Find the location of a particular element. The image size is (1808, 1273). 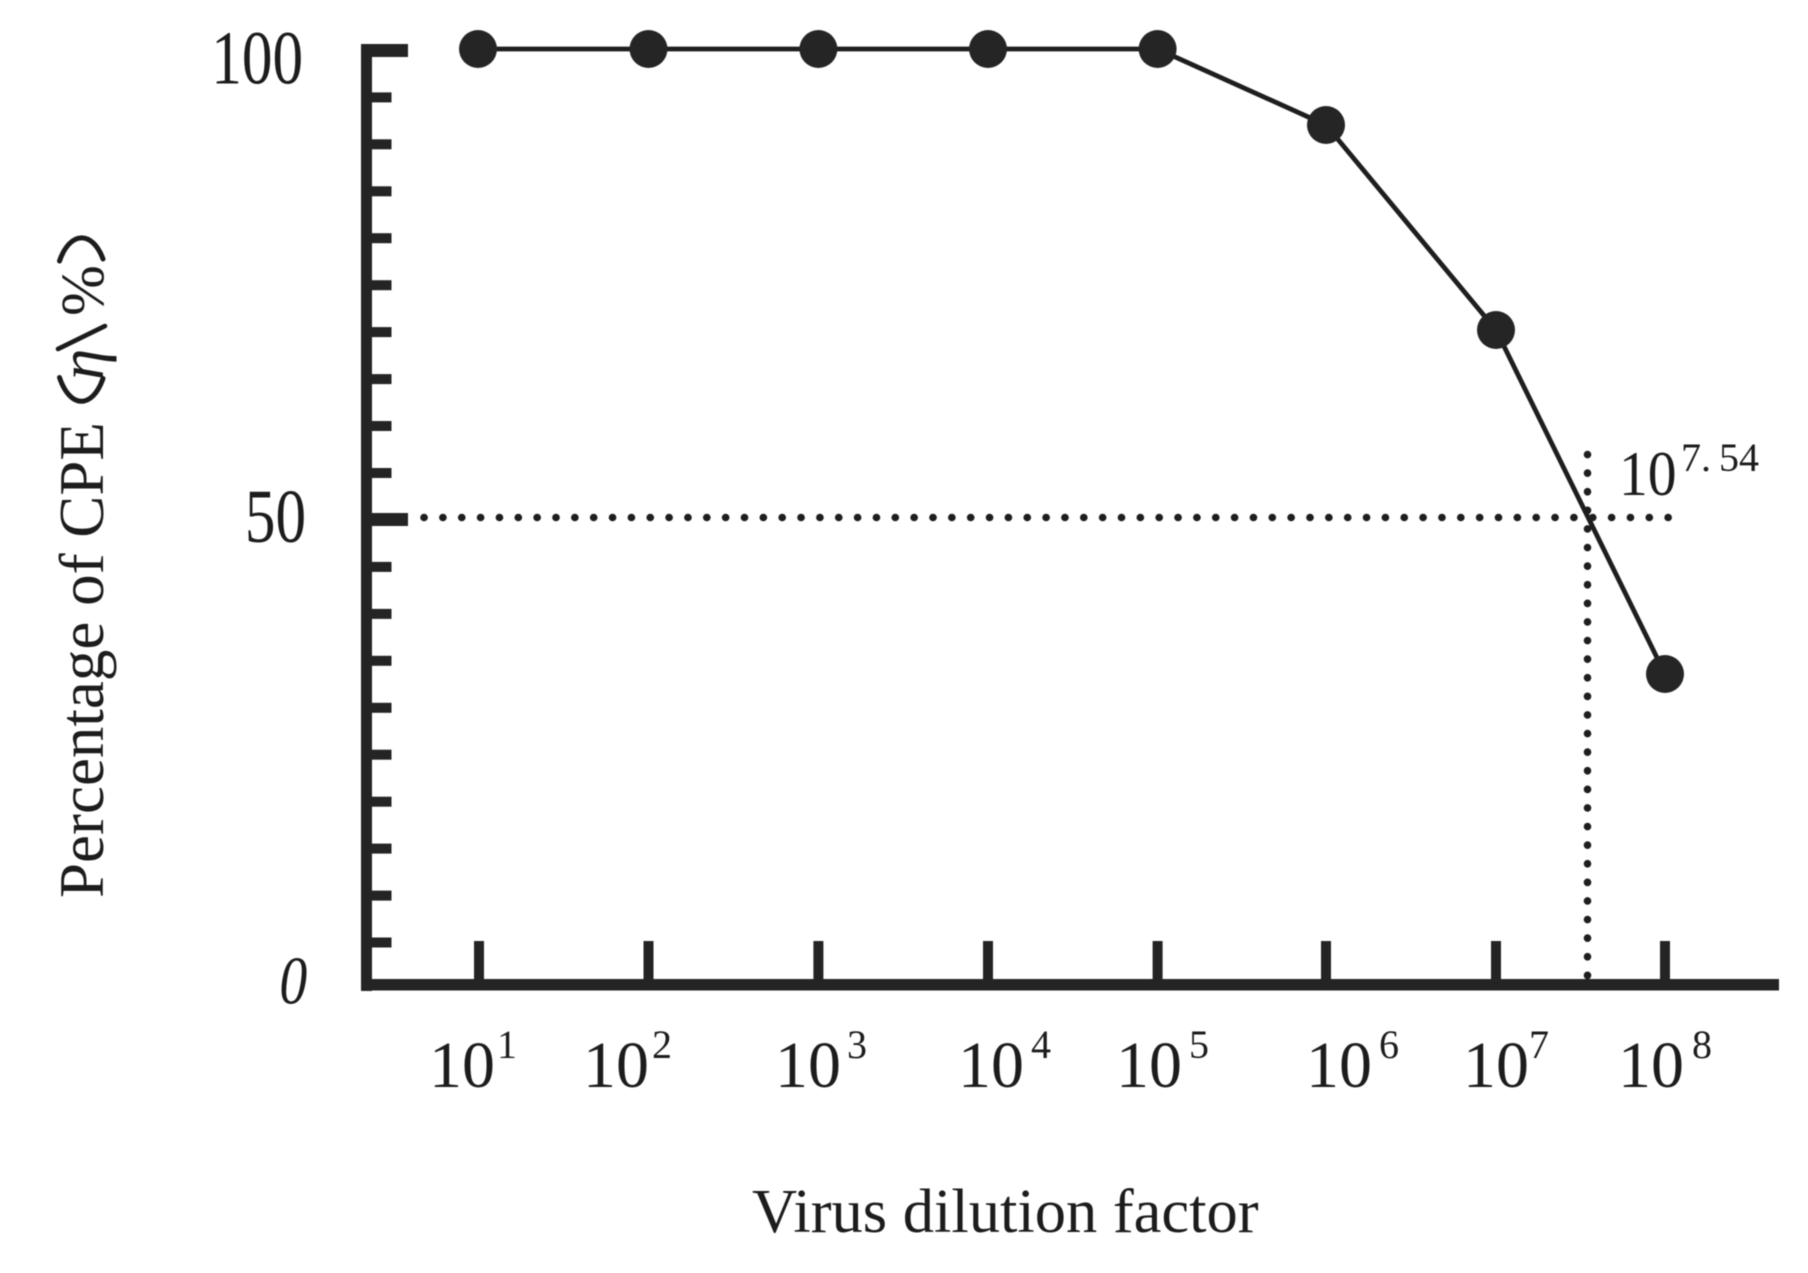

svg-text: 50 is located at coordinates (275, 516).